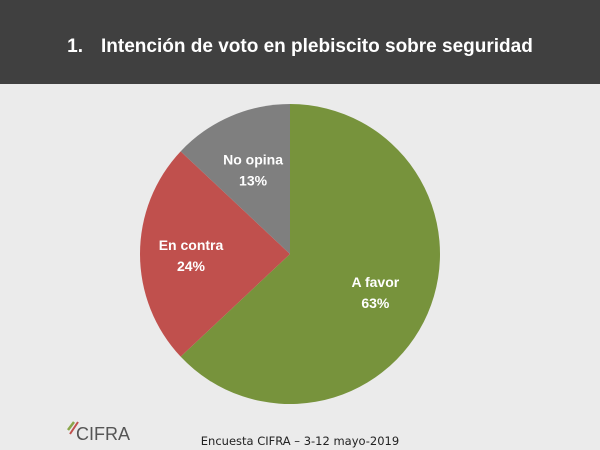  What do you see at coordinates (375, 282) in the screenshot?
I see `slice-label: A favor` at bounding box center [375, 282].